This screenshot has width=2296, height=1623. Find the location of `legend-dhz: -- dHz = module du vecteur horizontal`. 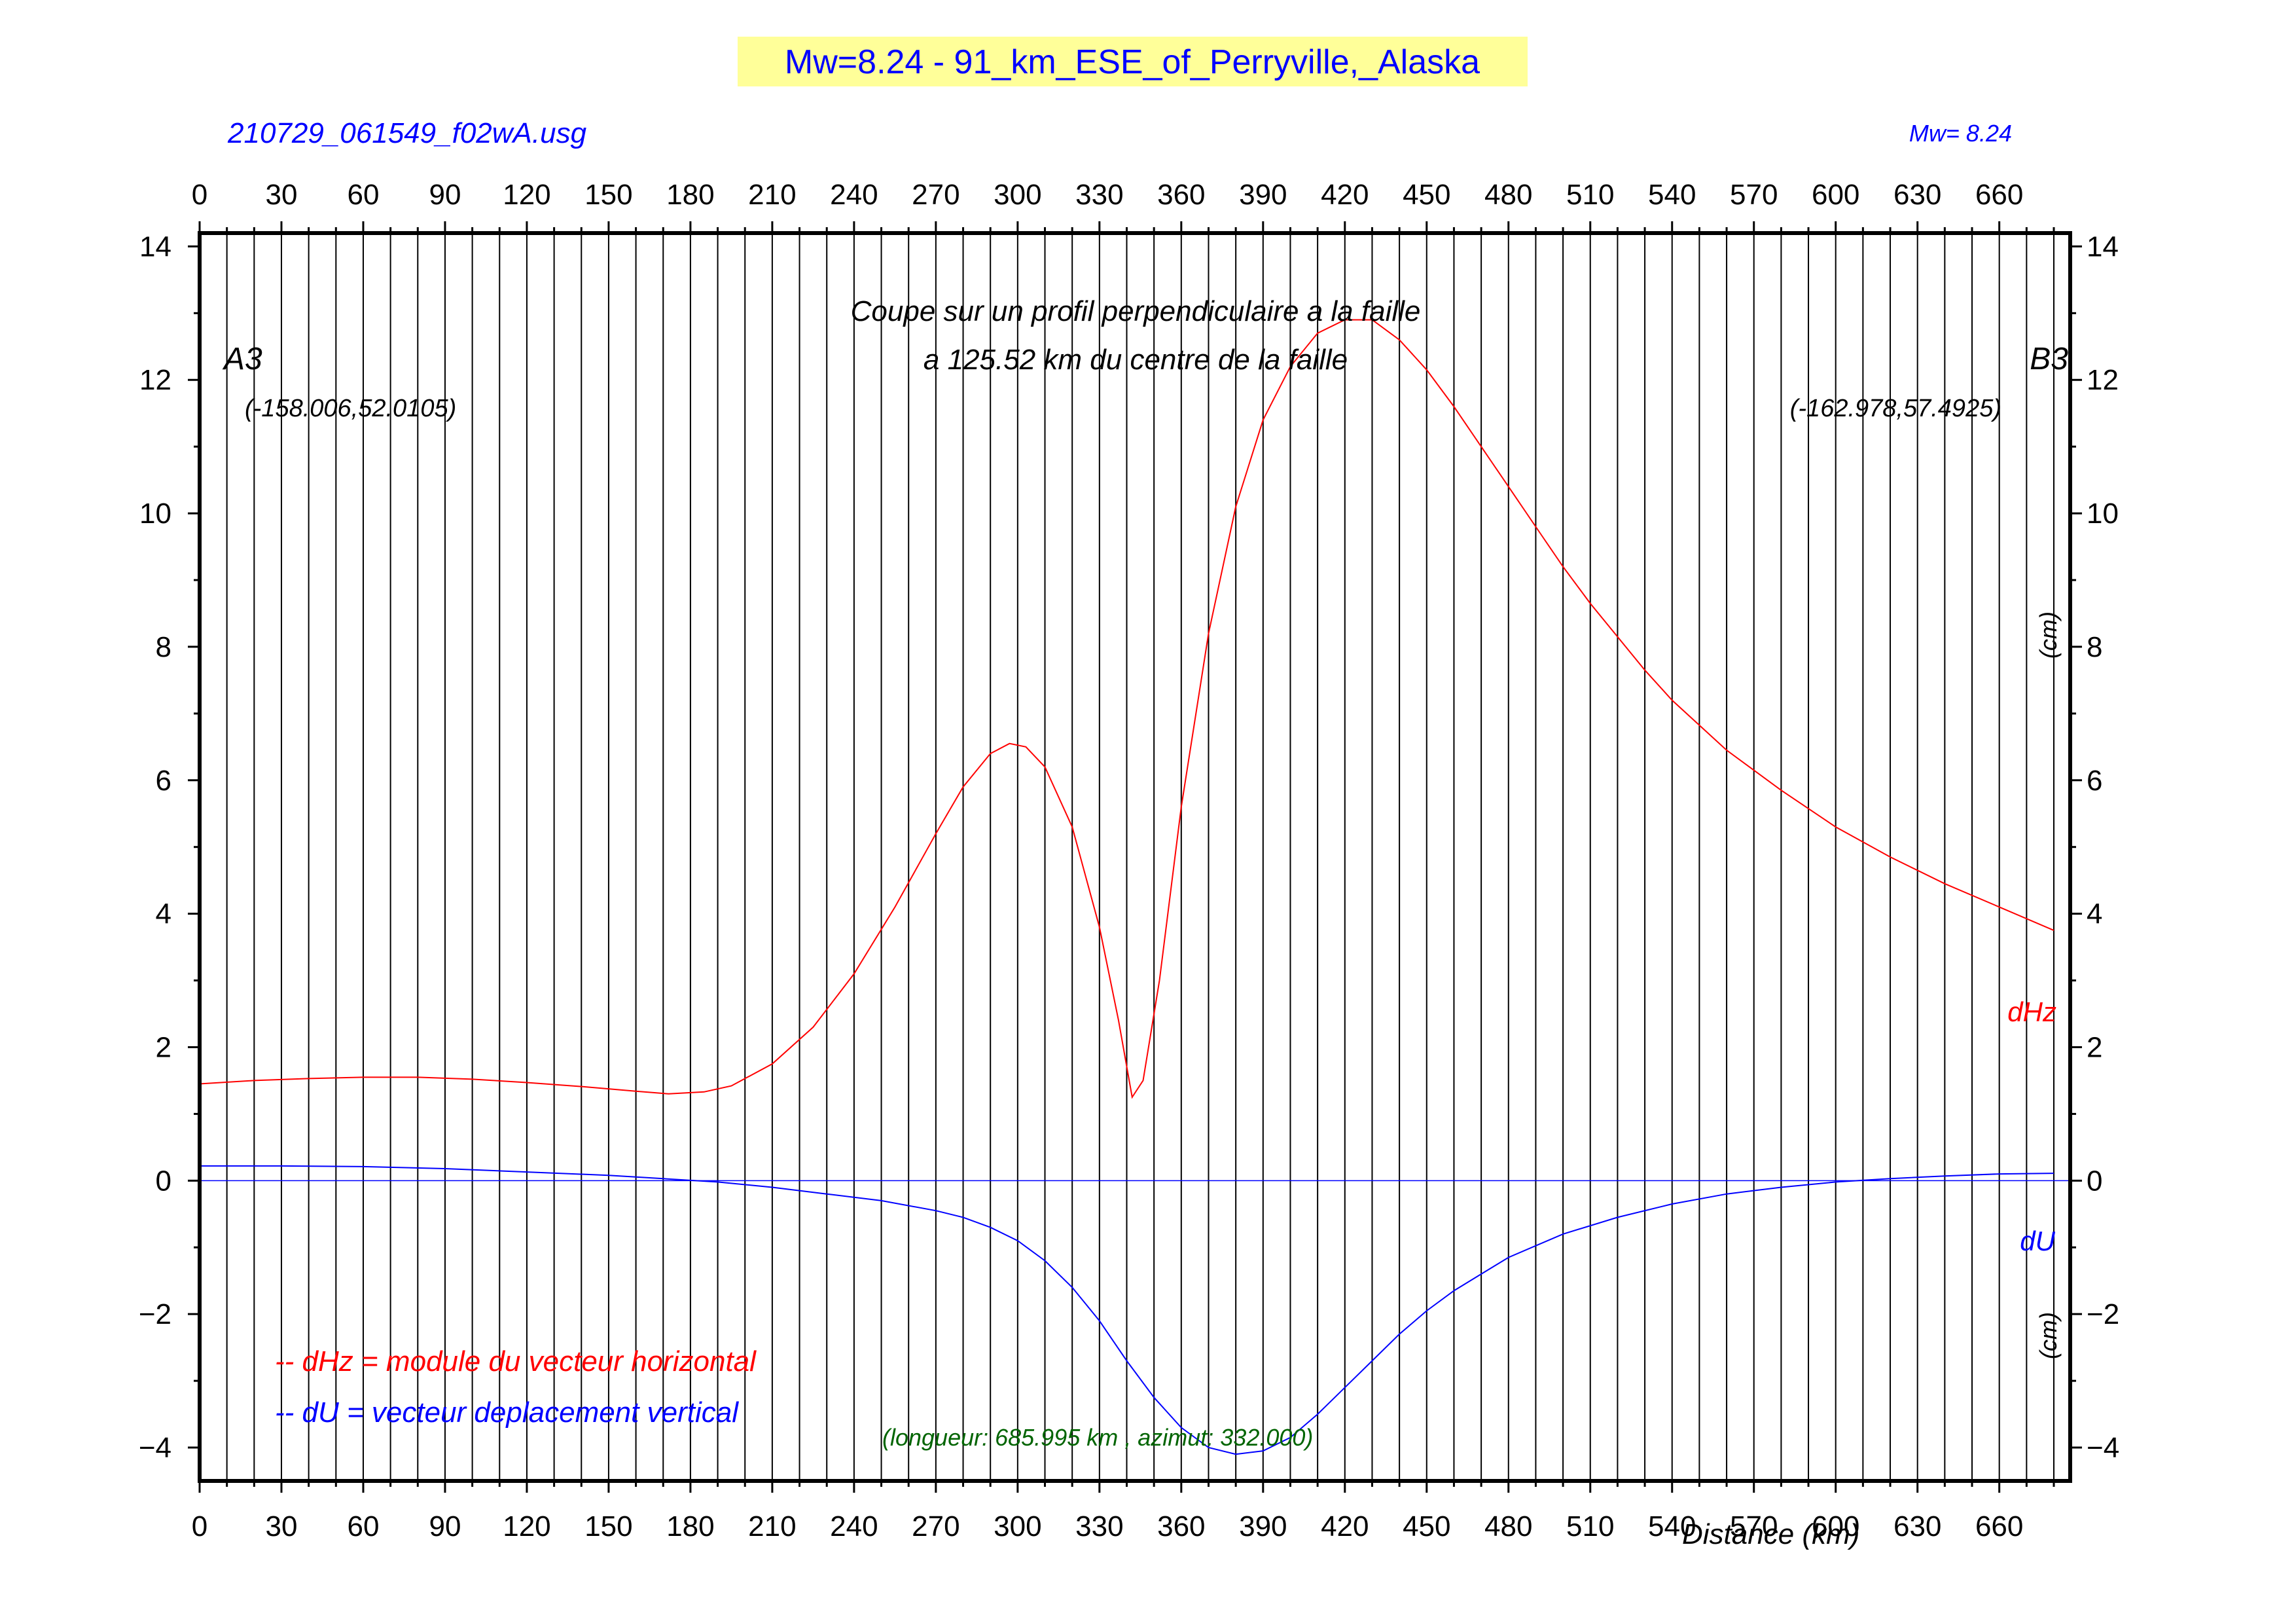

legend-dhz: -- dHz = module du vecteur horizontal is located at coordinates (516, 1361).